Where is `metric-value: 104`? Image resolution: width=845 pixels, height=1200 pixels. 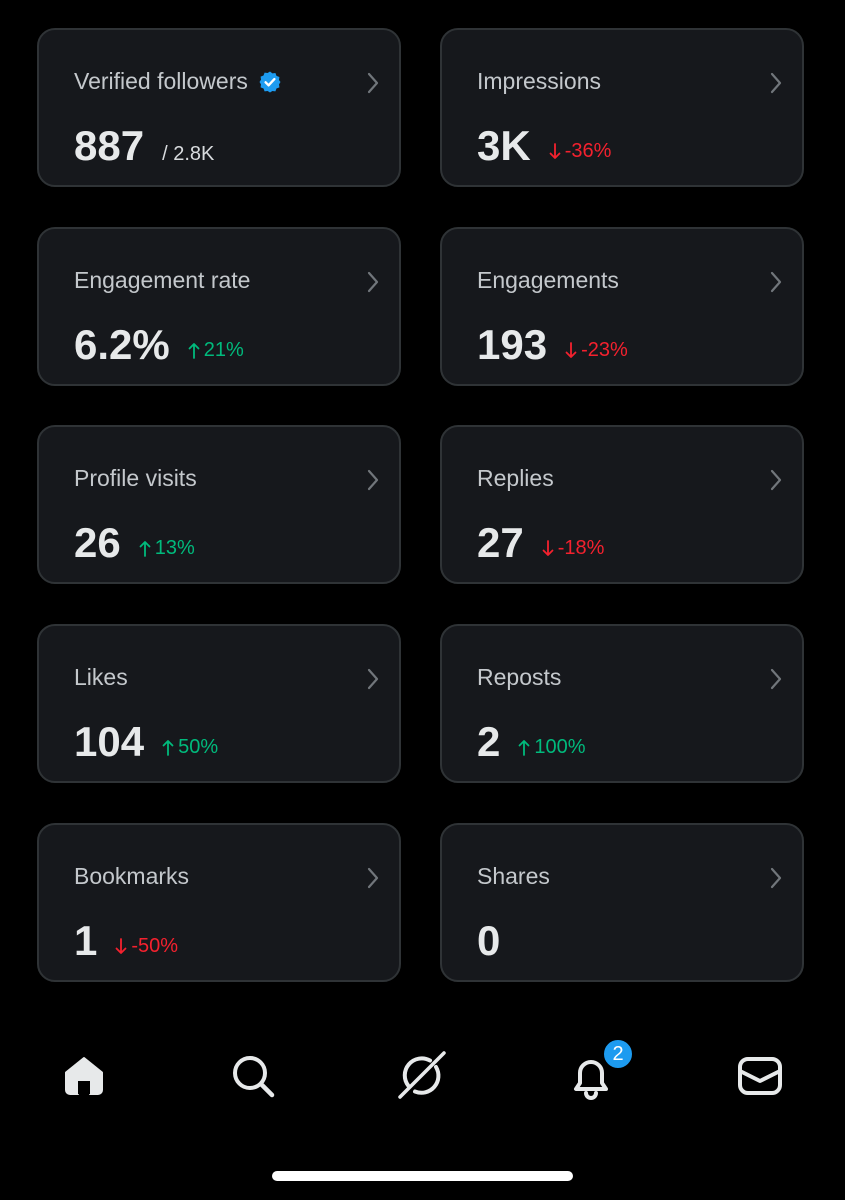
metric-value: 104 is located at coordinates (109, 741).